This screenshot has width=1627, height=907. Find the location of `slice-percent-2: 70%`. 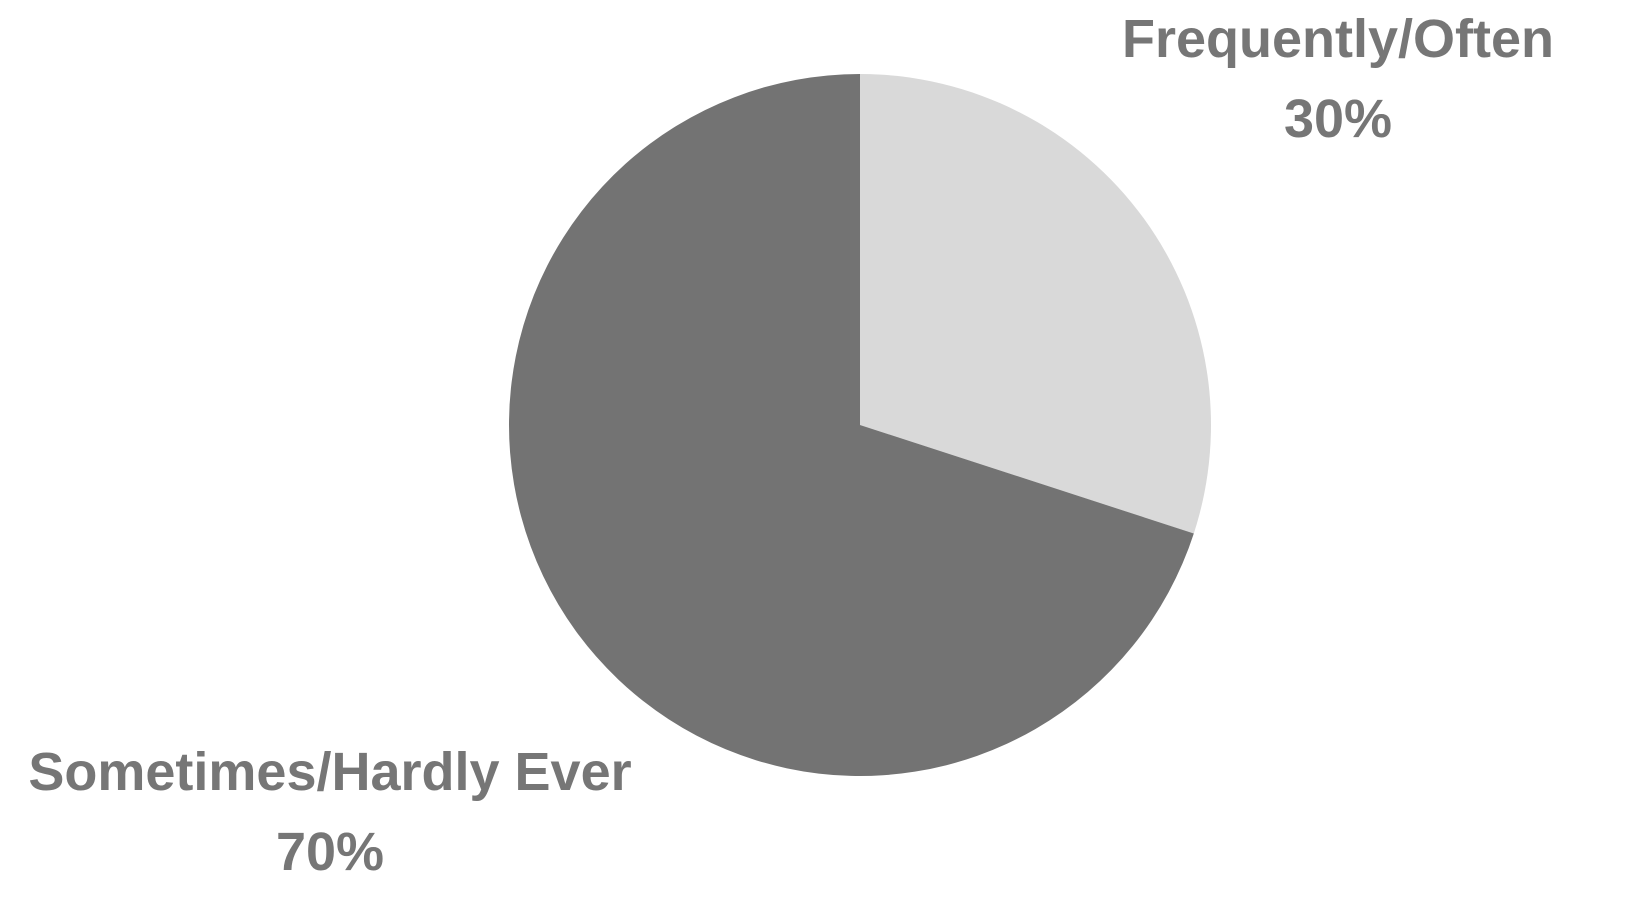

slice-percent-2: 70% is located at coordinates (330, 852).